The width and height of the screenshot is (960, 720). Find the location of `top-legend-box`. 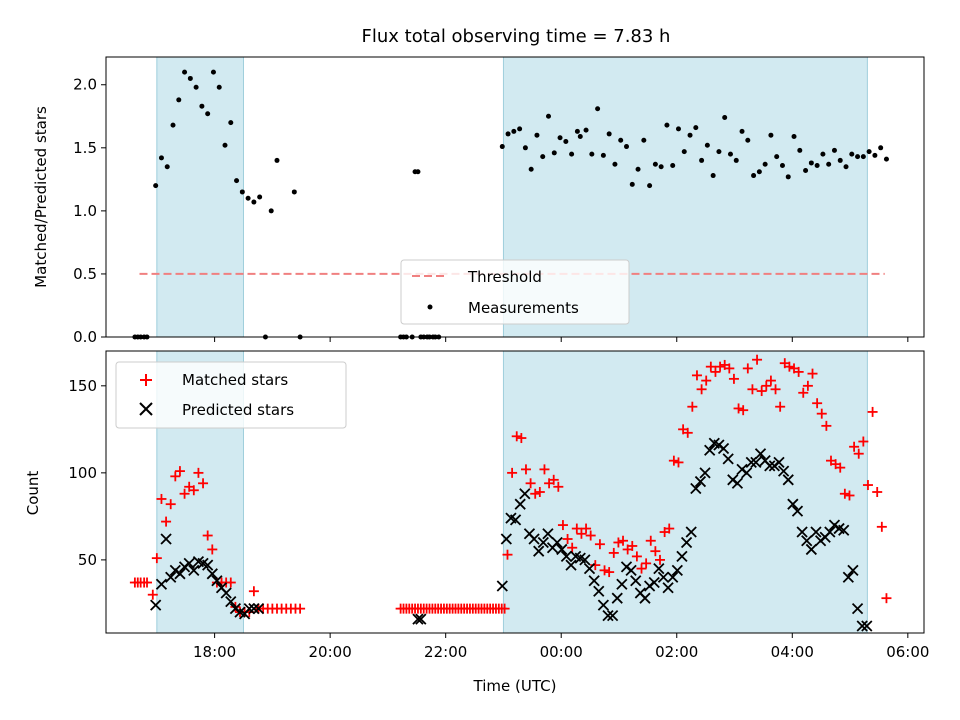

top-legend-box is located at coordinates (515, 292).